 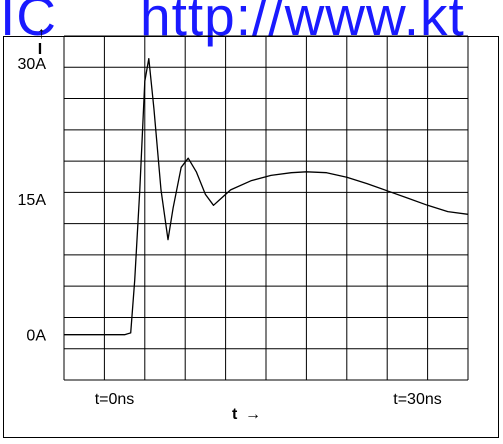 I want to click on x-tick-label: t=30ns, so click(x=417, y=399).